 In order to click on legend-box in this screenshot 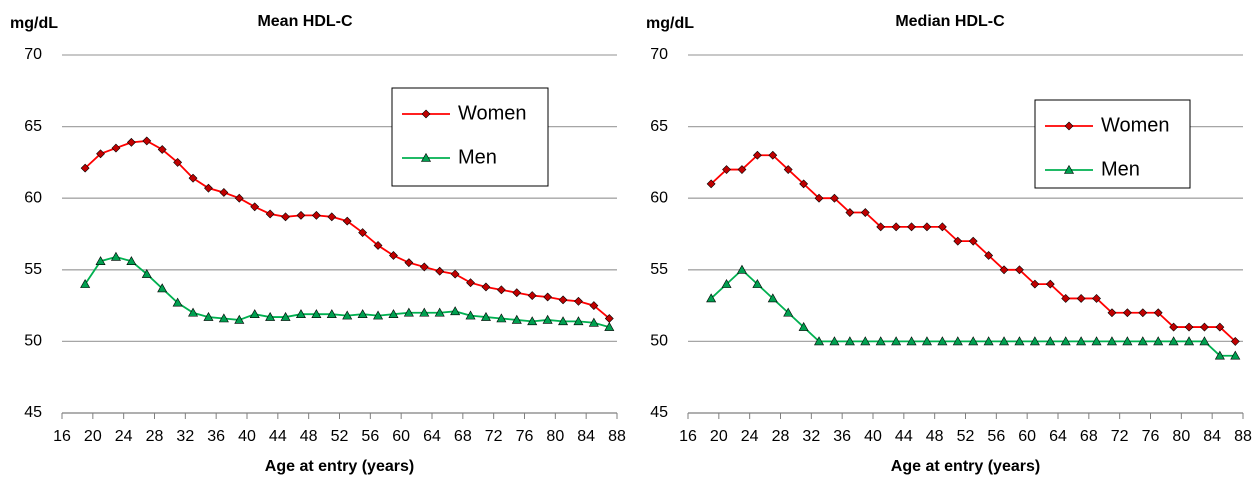, I will do `click(470, 137)`.